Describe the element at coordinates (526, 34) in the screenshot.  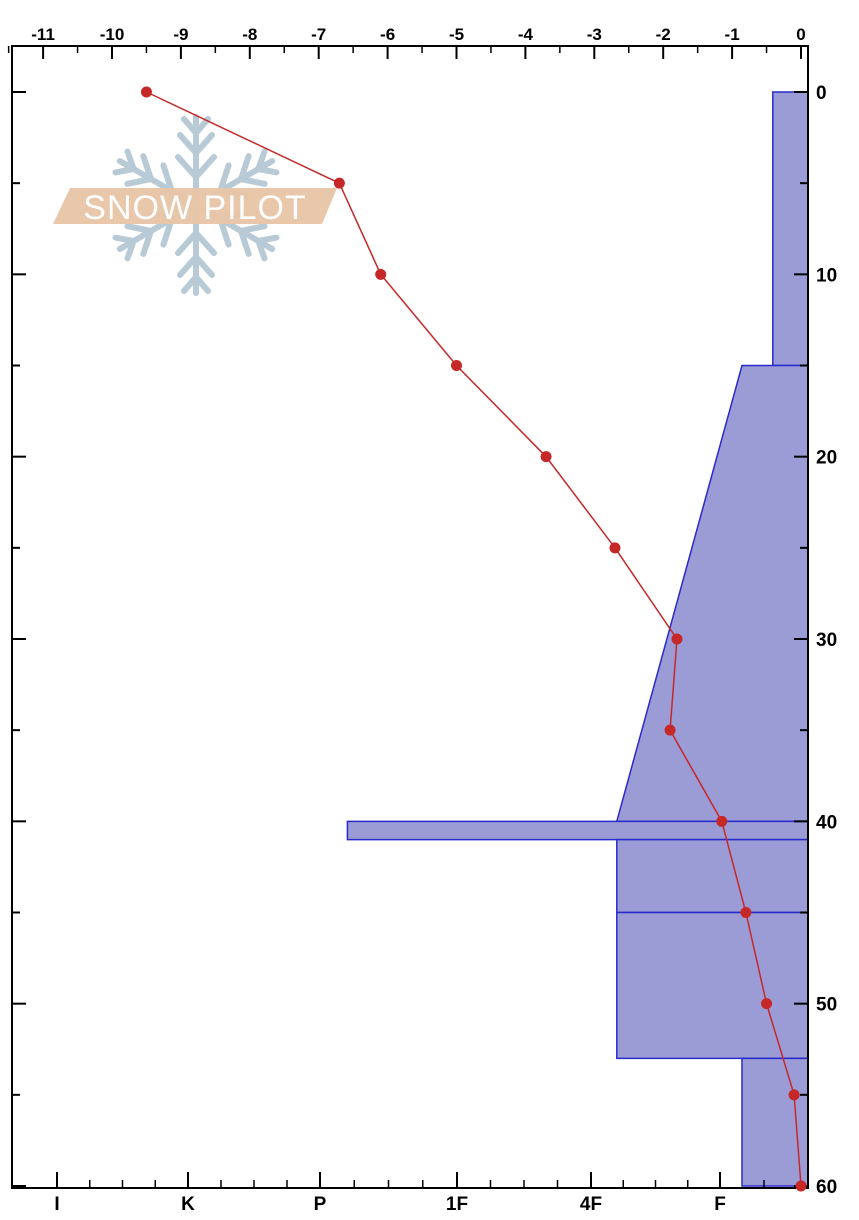
I see `top-tick-label: -4` at that location.